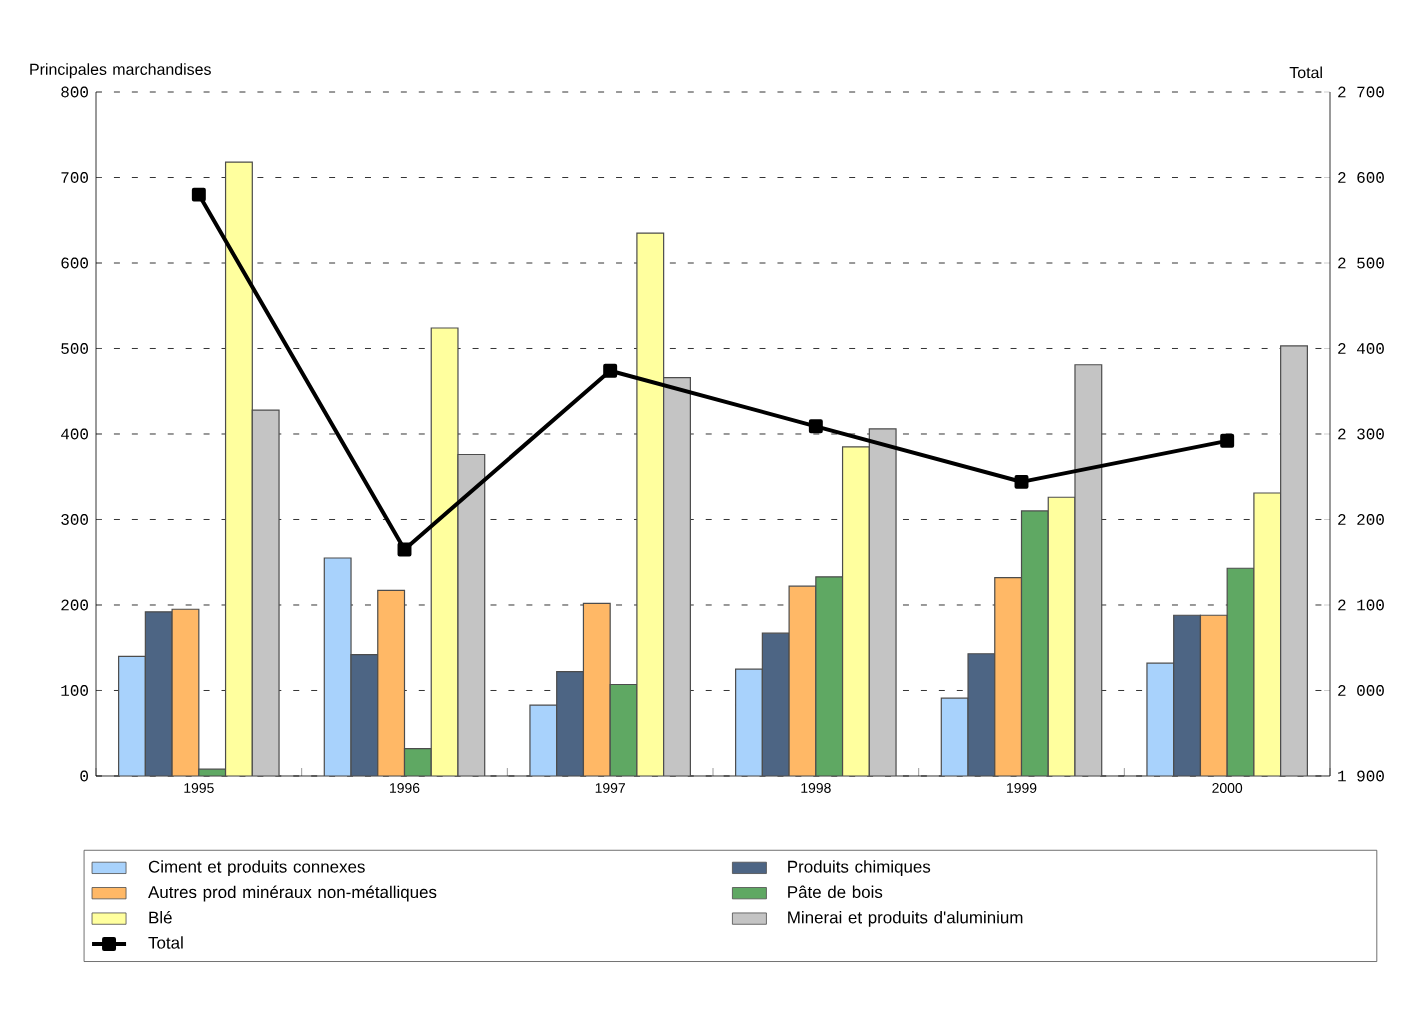 The image size is (1424, 1028). I want to click on legend-label: Total, so click(165, 942).